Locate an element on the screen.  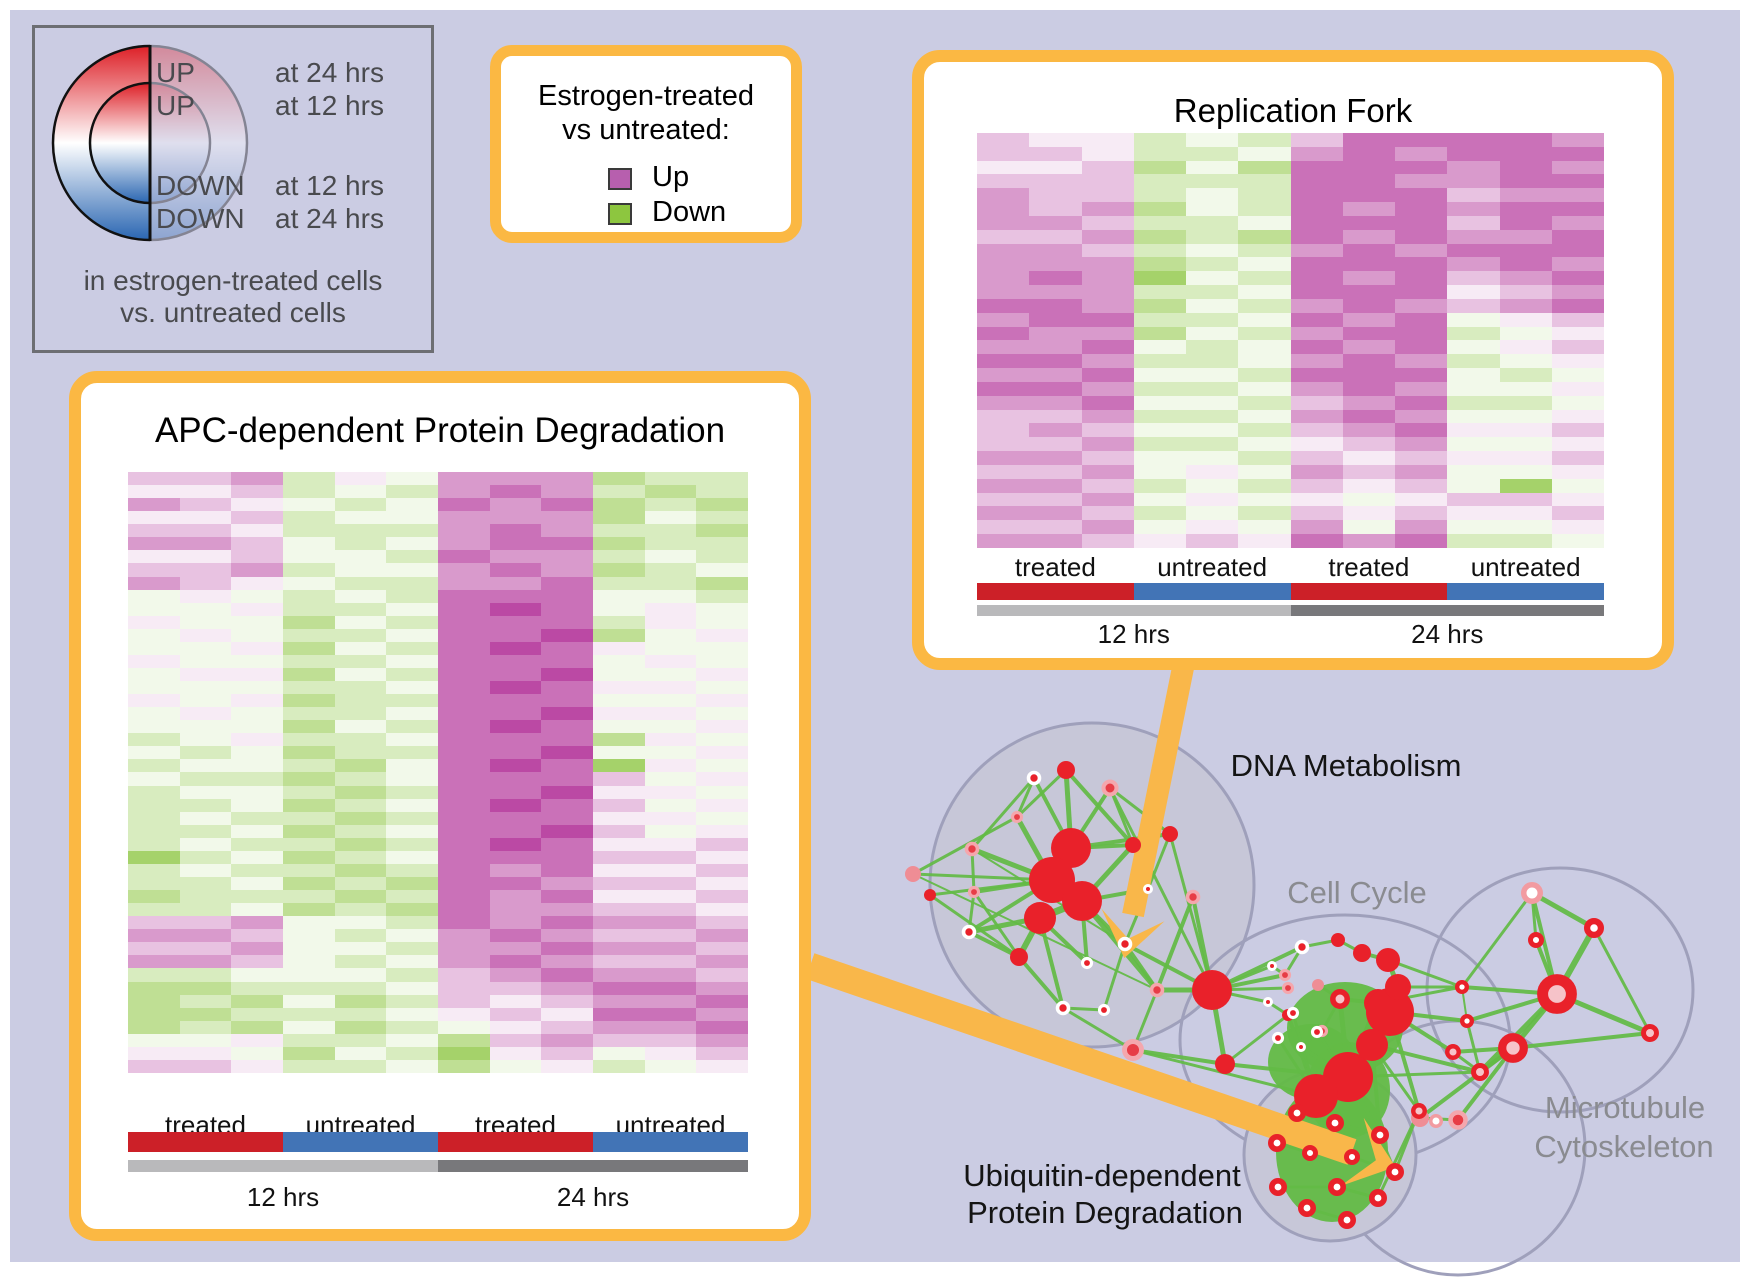
cluster-label: Microtubule is located at coordinates (1625, 1107).